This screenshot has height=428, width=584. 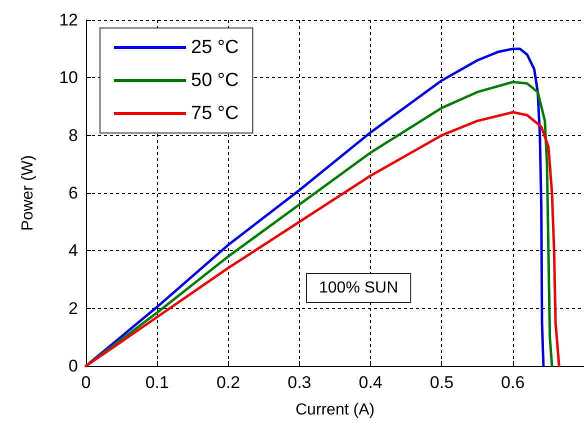 I want to click on y-tick-label: 6, so click(x=73, y=193).